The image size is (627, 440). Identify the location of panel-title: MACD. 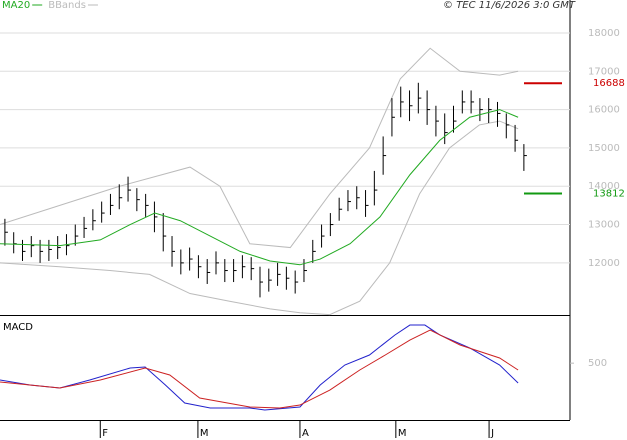
(18, 327).